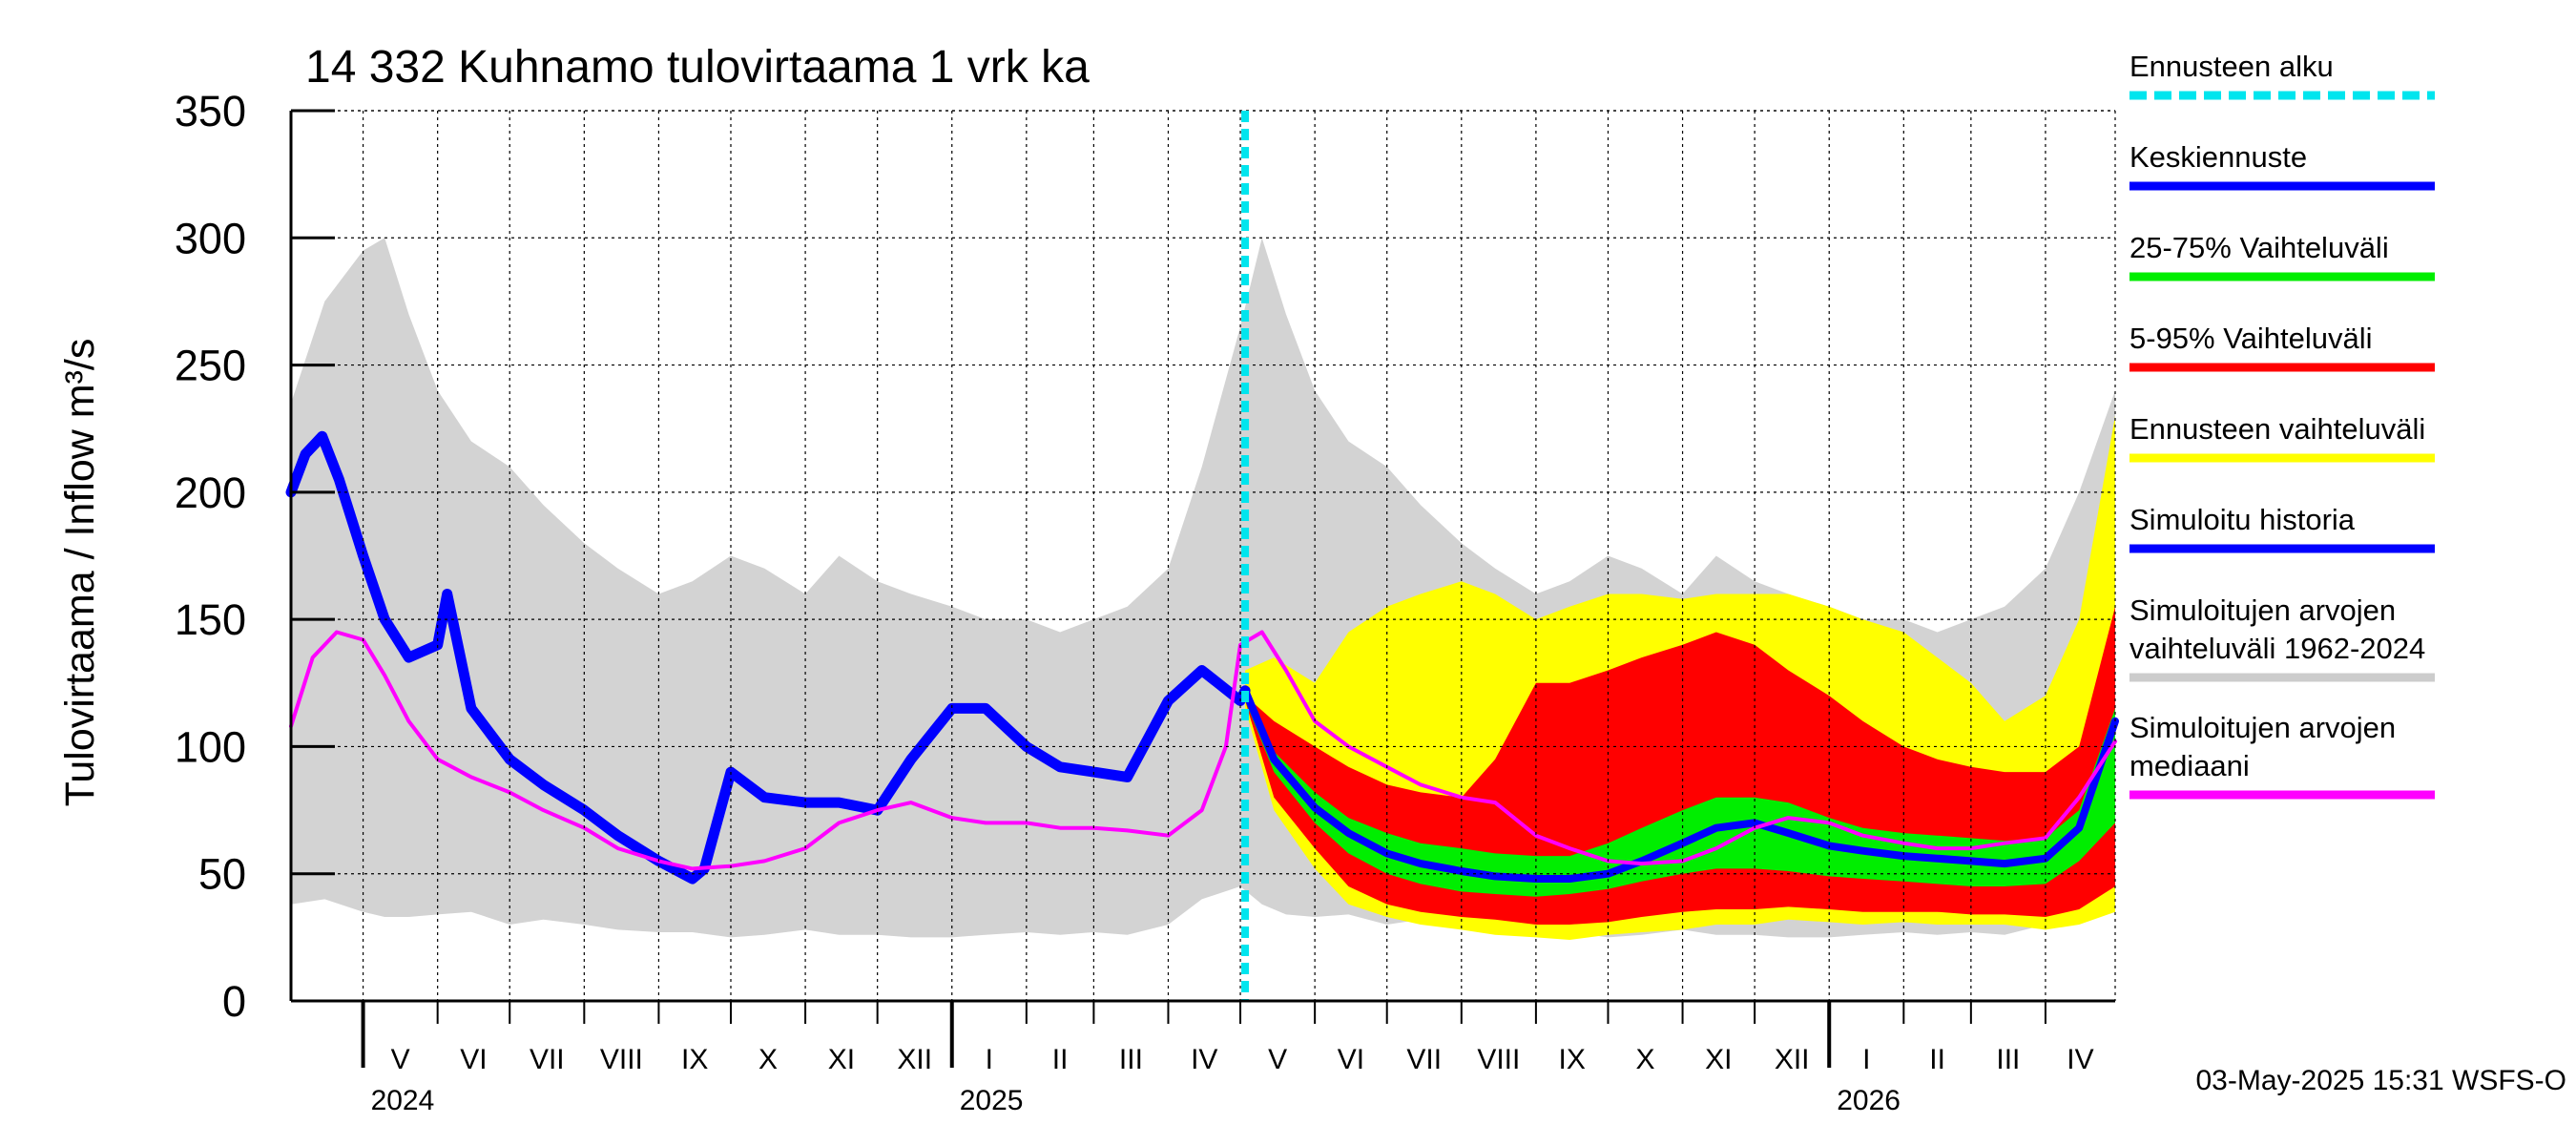  What do you see at coordinates (1680, 797) in the screenshot?
I see `band-25-75-vaihteluv-li` at bounding box center [1680, 797].